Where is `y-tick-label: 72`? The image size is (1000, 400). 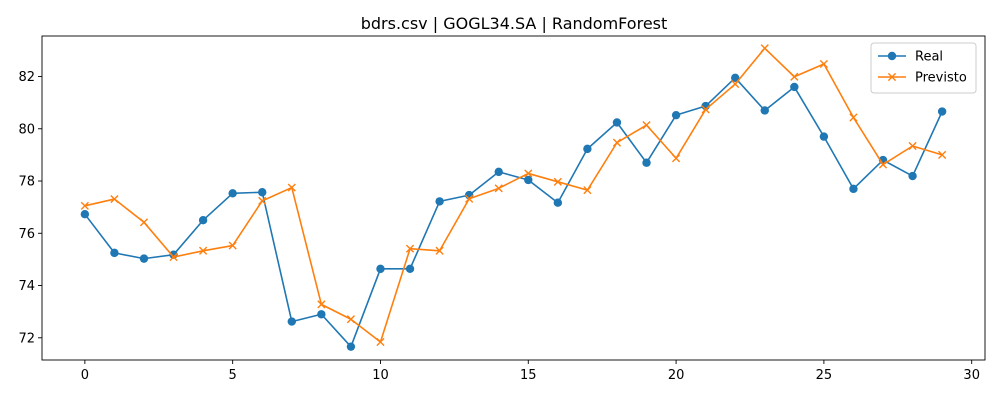 y-tick-label: 72 is located at coordinates (26, 338).